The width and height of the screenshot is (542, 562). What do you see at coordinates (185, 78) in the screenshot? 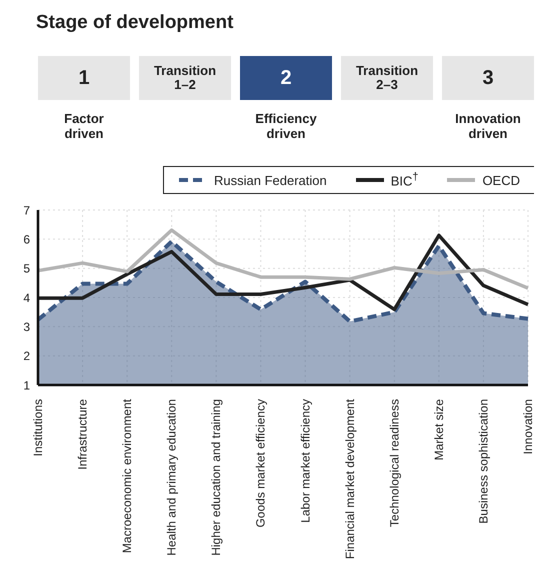
I see `stage-box: Transition 1–2` at bounding box center [185, 78].